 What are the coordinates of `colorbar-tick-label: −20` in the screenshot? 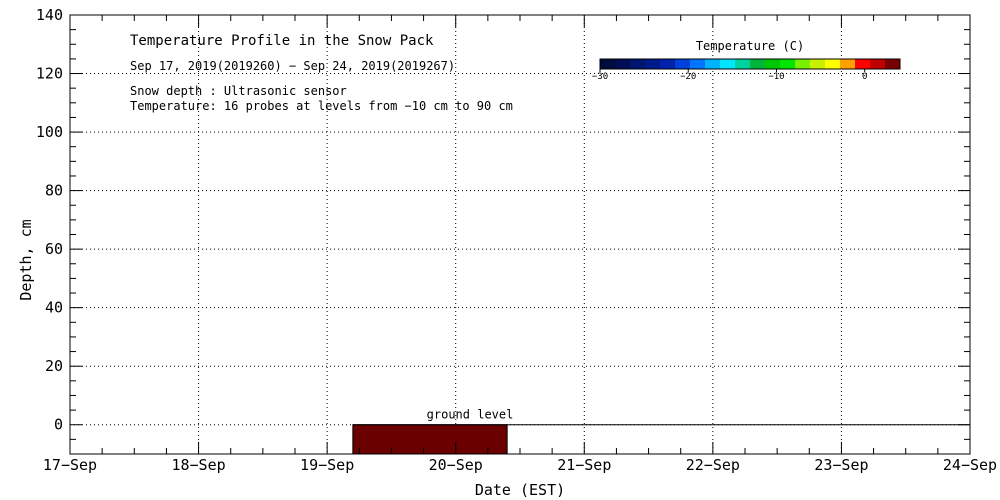 It's located at (688, 77).